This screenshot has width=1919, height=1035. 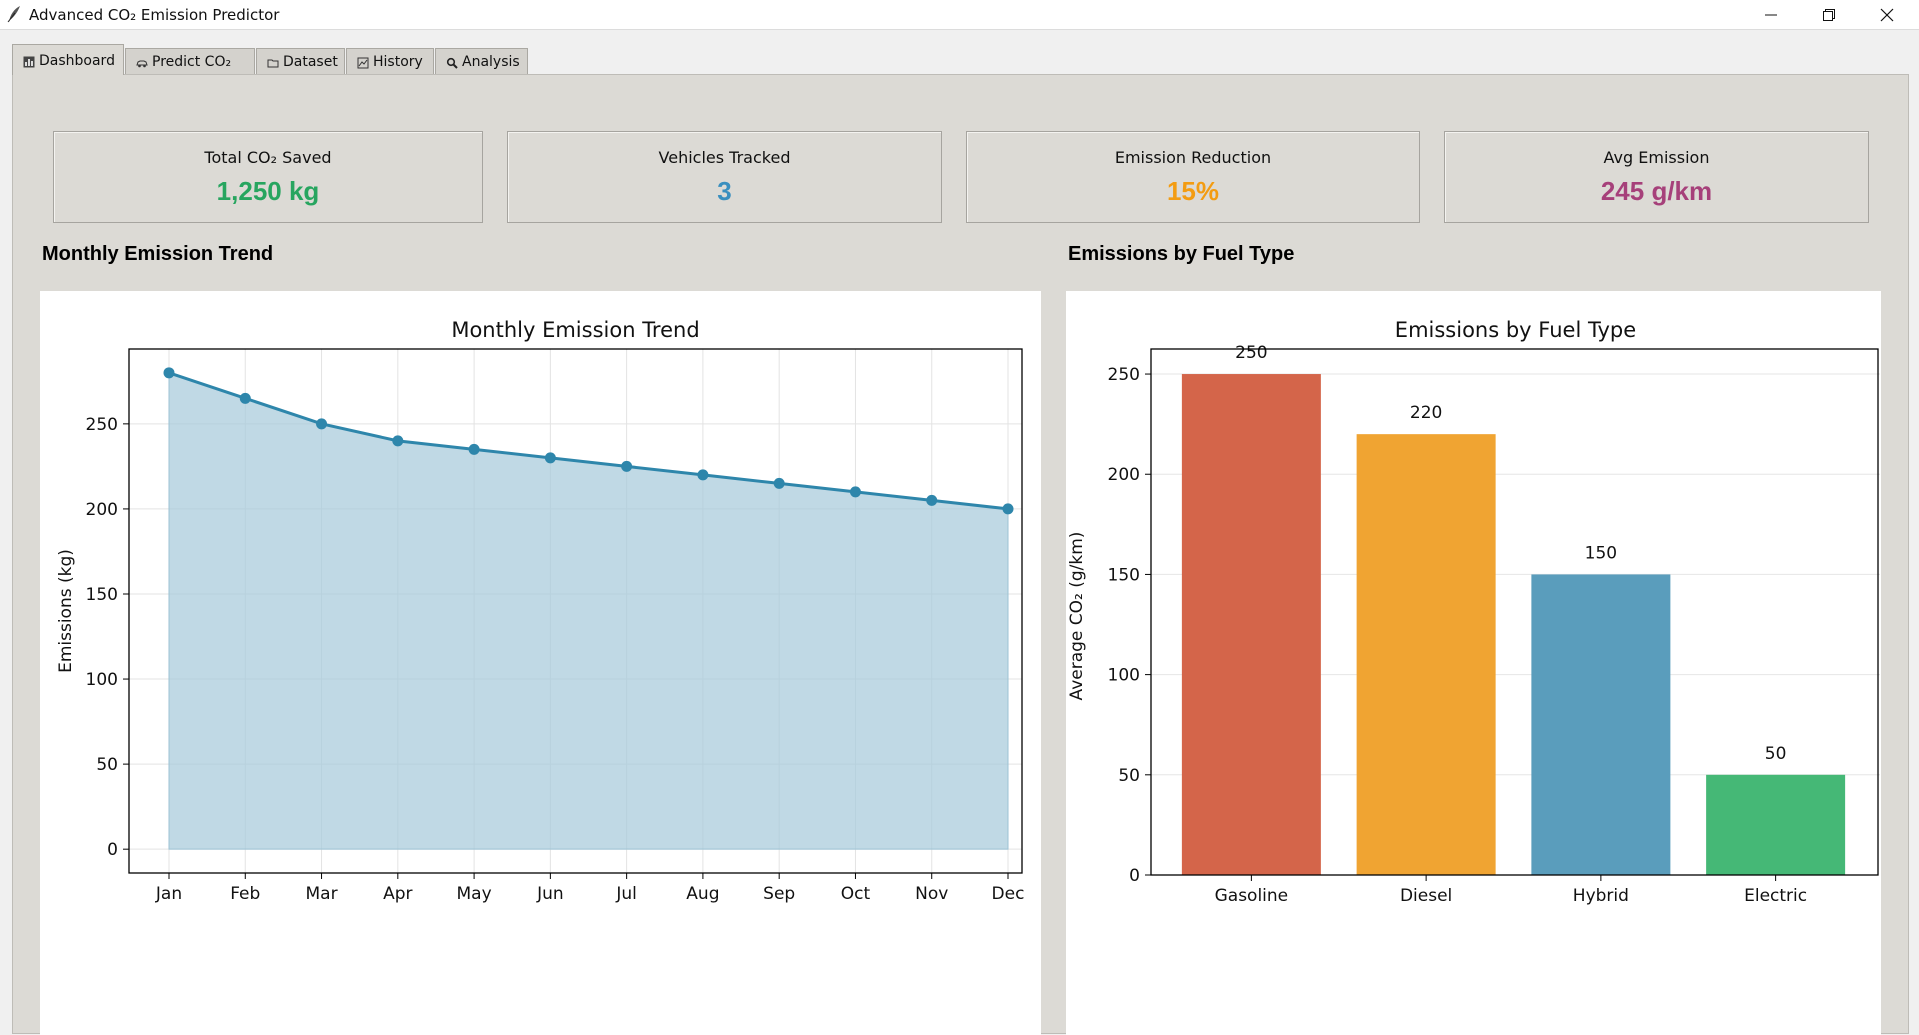 What do you see at coordinates (575, 330) in the screenshot?
I see `chart-title: Monthly Emission Trend` at bounding box center [575, 330].